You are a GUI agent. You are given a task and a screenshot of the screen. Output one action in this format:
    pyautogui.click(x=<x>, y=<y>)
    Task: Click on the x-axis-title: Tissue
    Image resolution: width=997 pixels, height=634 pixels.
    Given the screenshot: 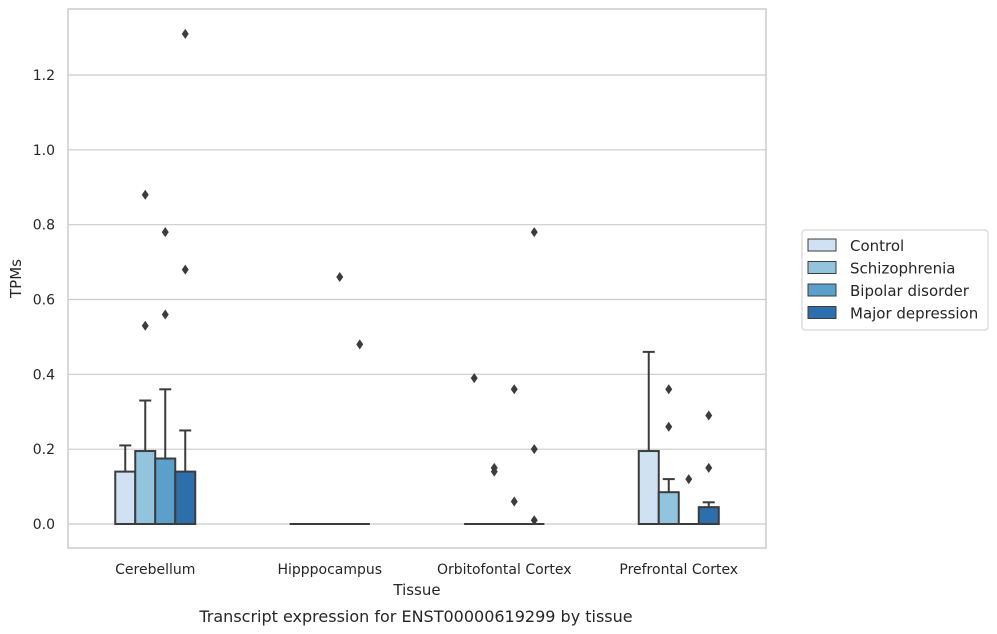 What is the action you would take?
    pyautogui.click(x=416, y=590)
    